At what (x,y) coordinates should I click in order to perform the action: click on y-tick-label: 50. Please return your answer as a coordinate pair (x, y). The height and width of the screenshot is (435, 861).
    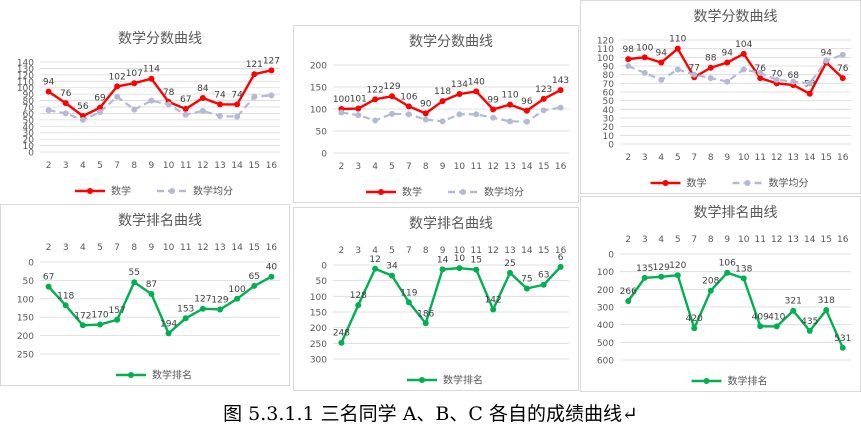
    Looking at the image, I should click on (322, 282).